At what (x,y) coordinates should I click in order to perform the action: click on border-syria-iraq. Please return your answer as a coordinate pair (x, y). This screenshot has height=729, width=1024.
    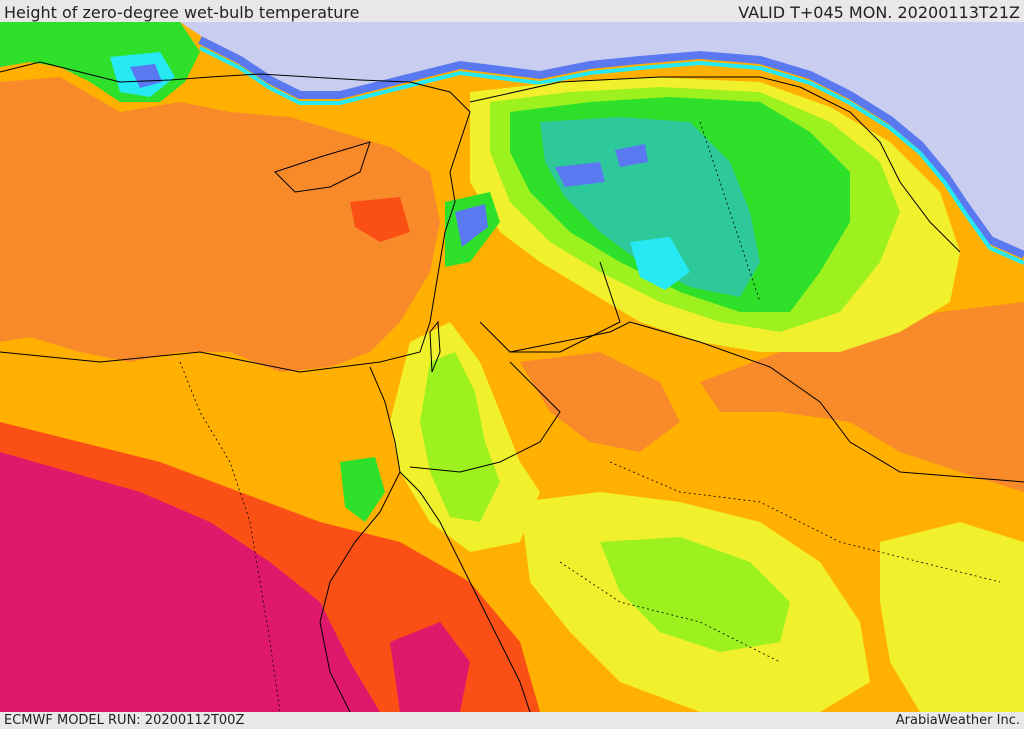
    Looking at the image, I should click on (550, 307).